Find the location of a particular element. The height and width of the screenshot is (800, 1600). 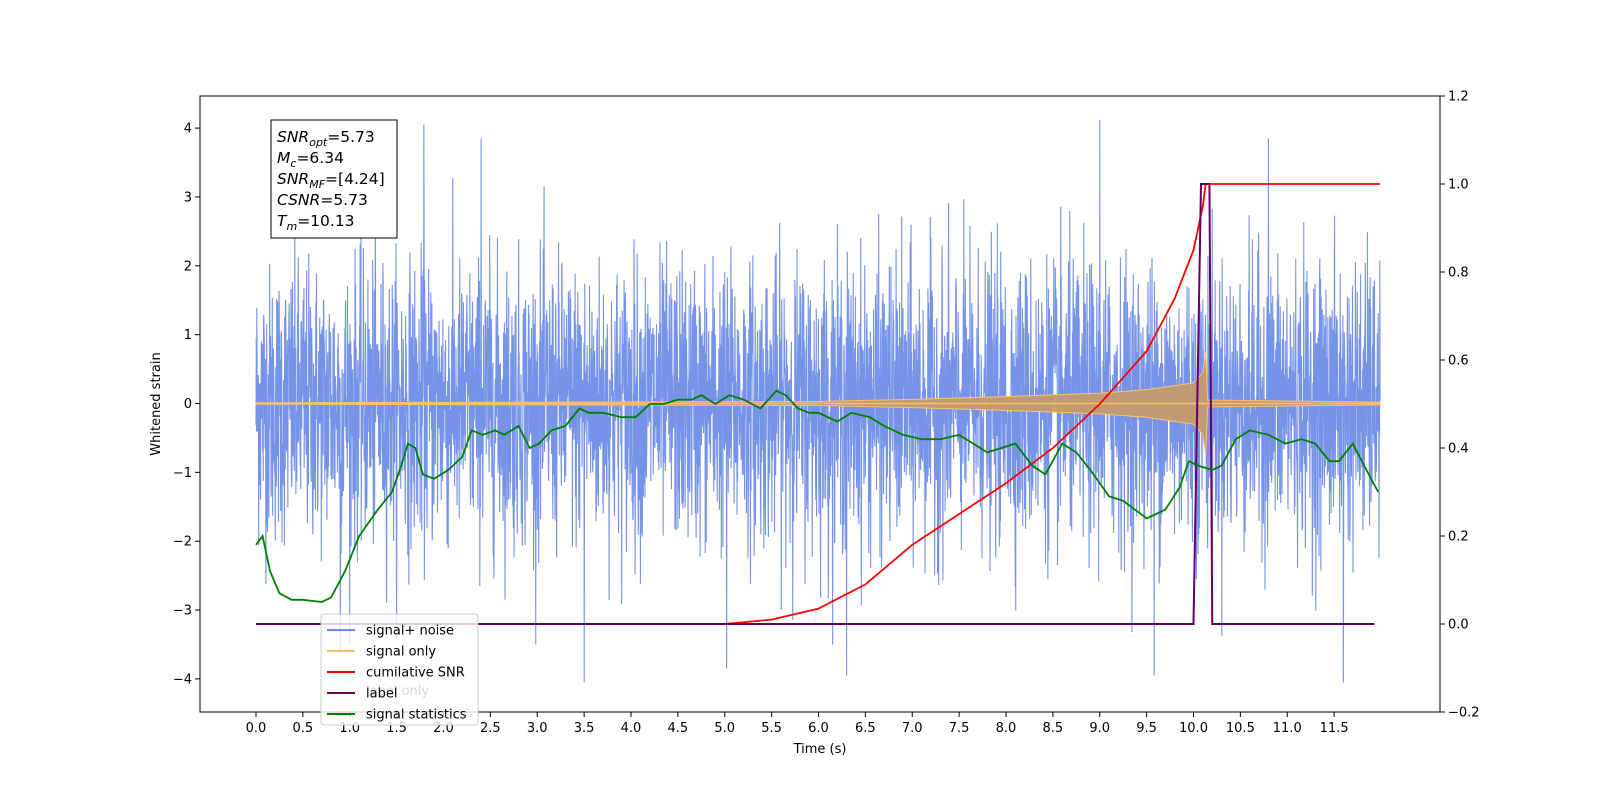

x-tick-label: 6.5 is located at coordinates (865, 728).